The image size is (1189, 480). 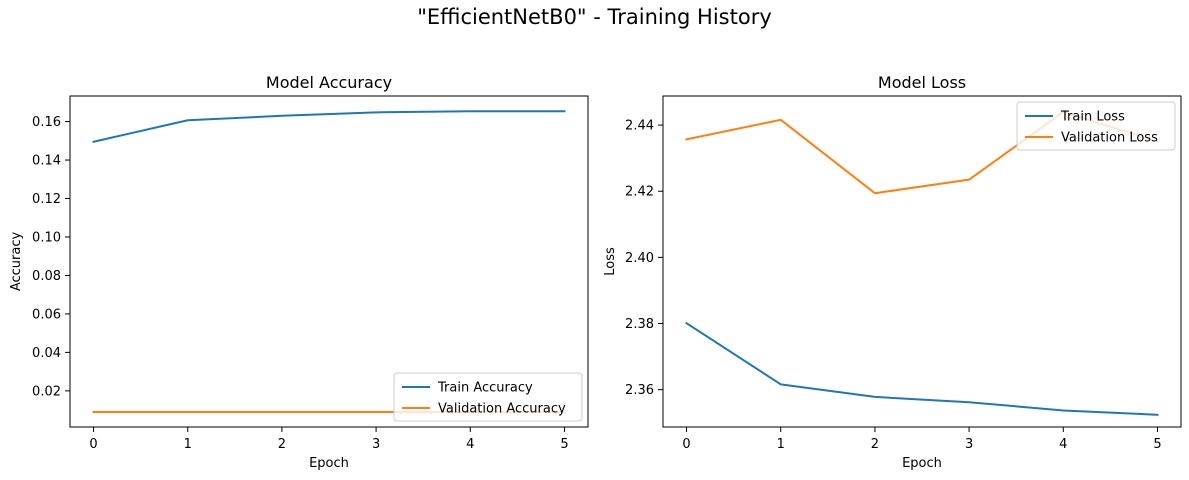 What do you see at coordinates (969, 444) in the screenshot?
I see `panel2-x-tick-label: 3` at bounding box center [969, 444].